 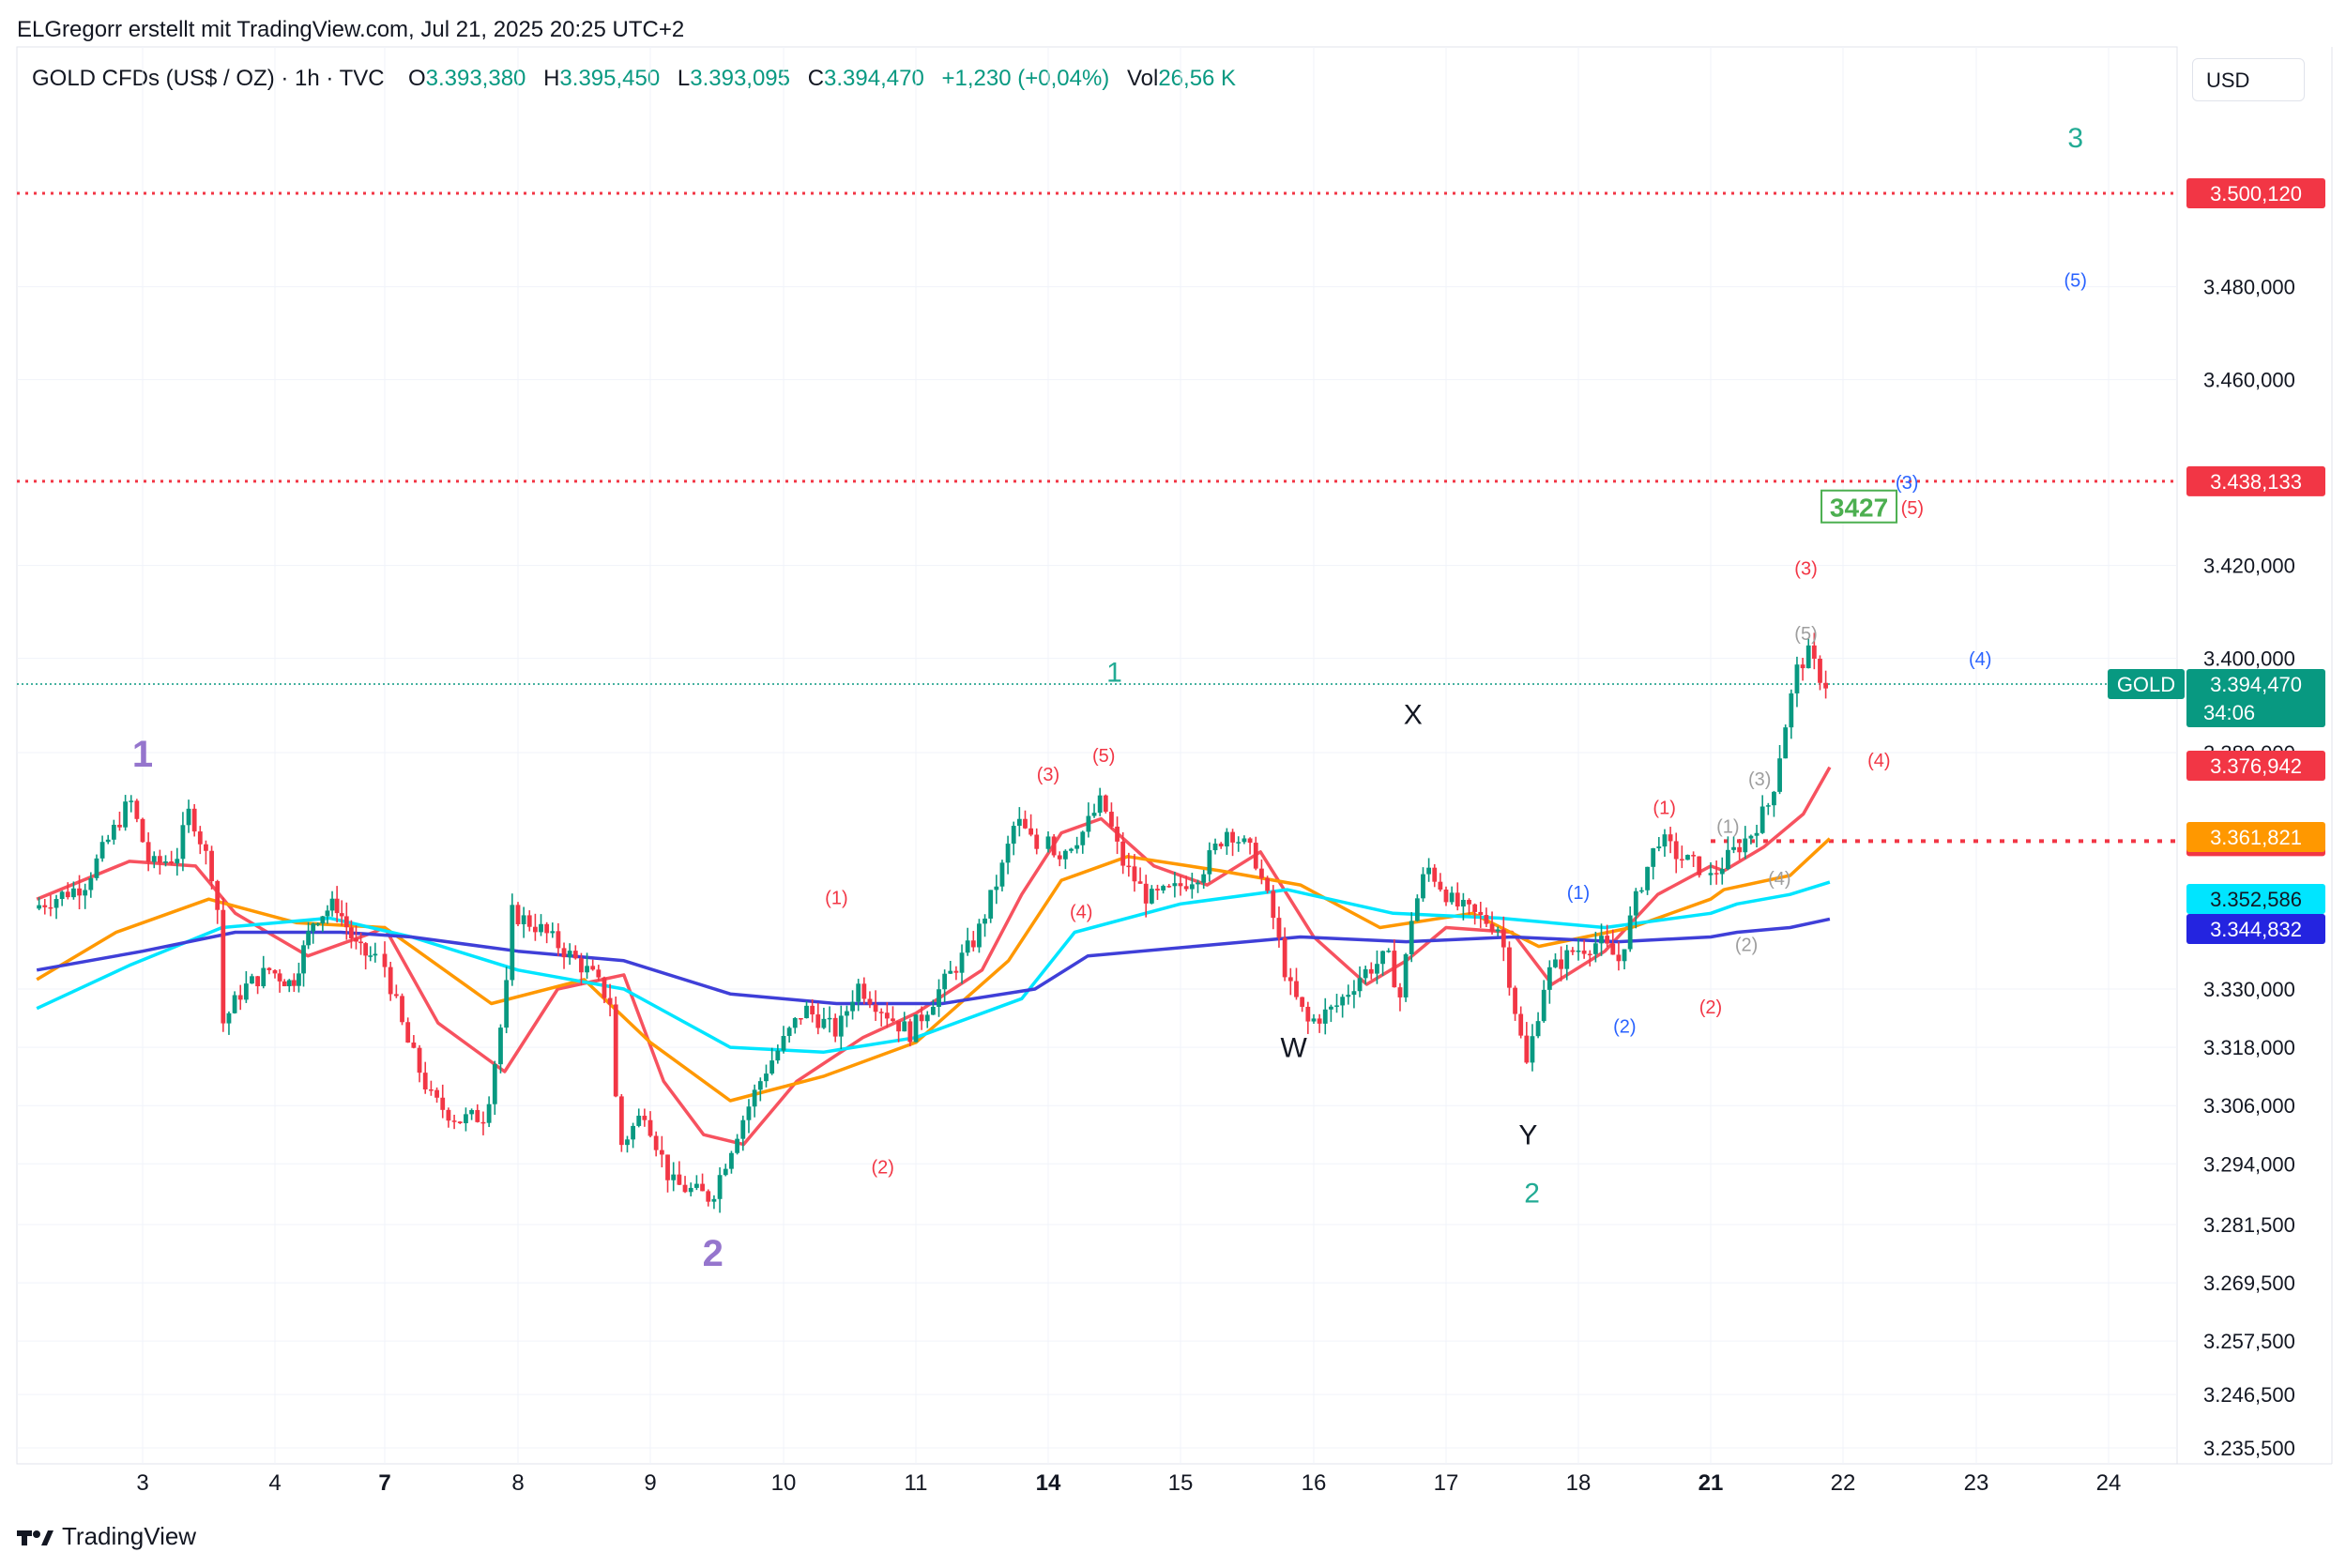 What do you see at coordinates (816, 78) in the screenshot?
I see `close-label: C` at bounding box center [816, 78].